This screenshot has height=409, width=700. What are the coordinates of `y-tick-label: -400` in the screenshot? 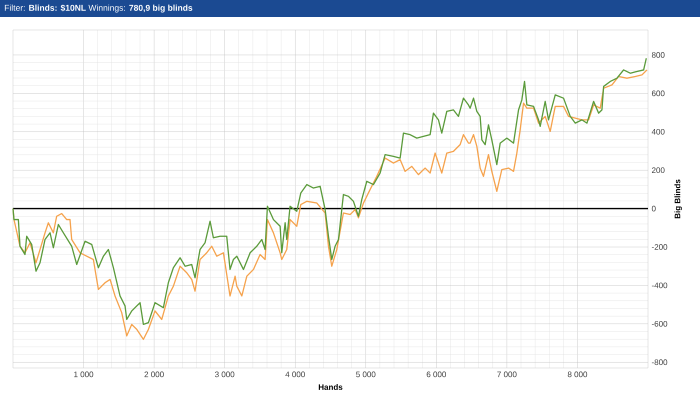 It's located at (660, 285).